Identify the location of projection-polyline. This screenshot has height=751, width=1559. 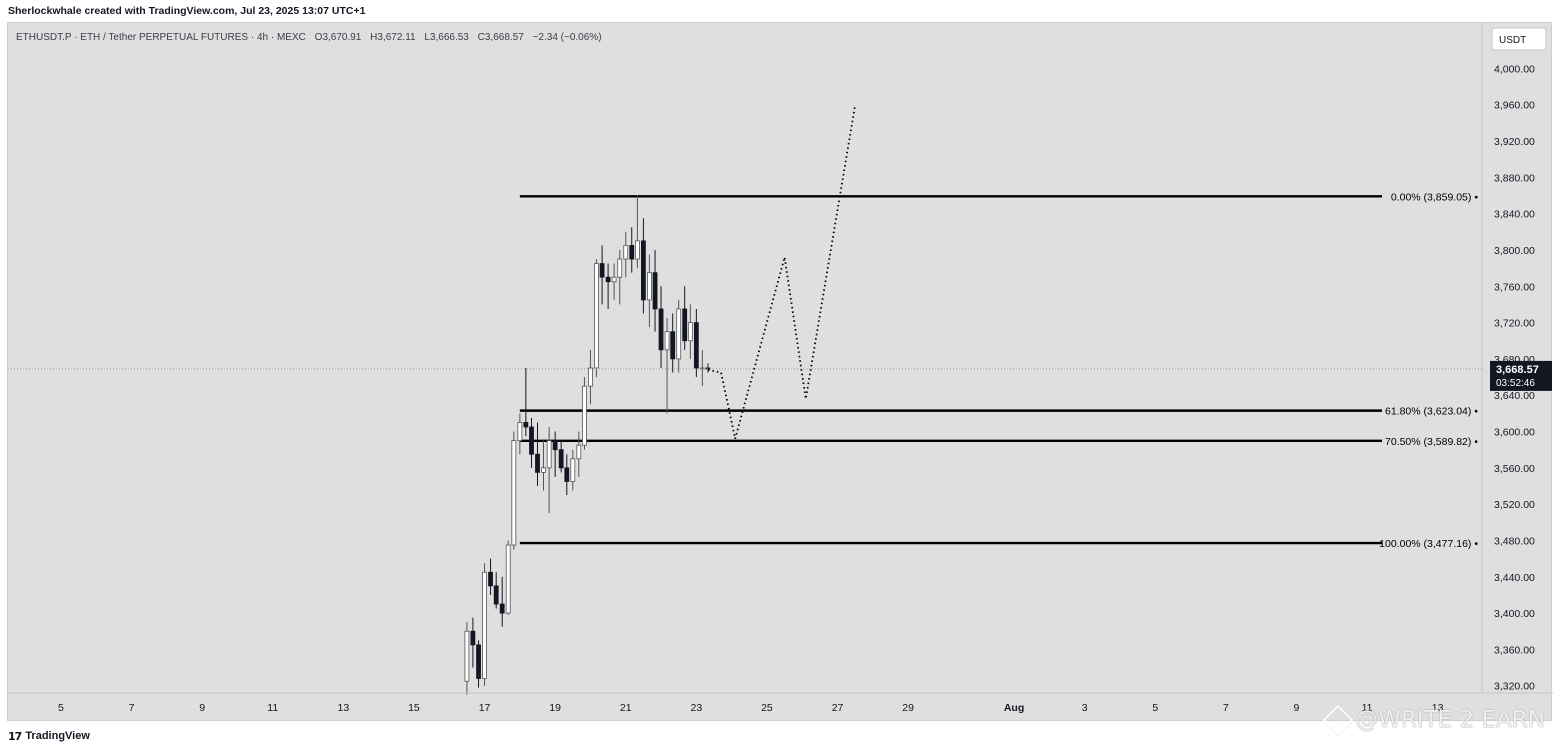
(782, 272).